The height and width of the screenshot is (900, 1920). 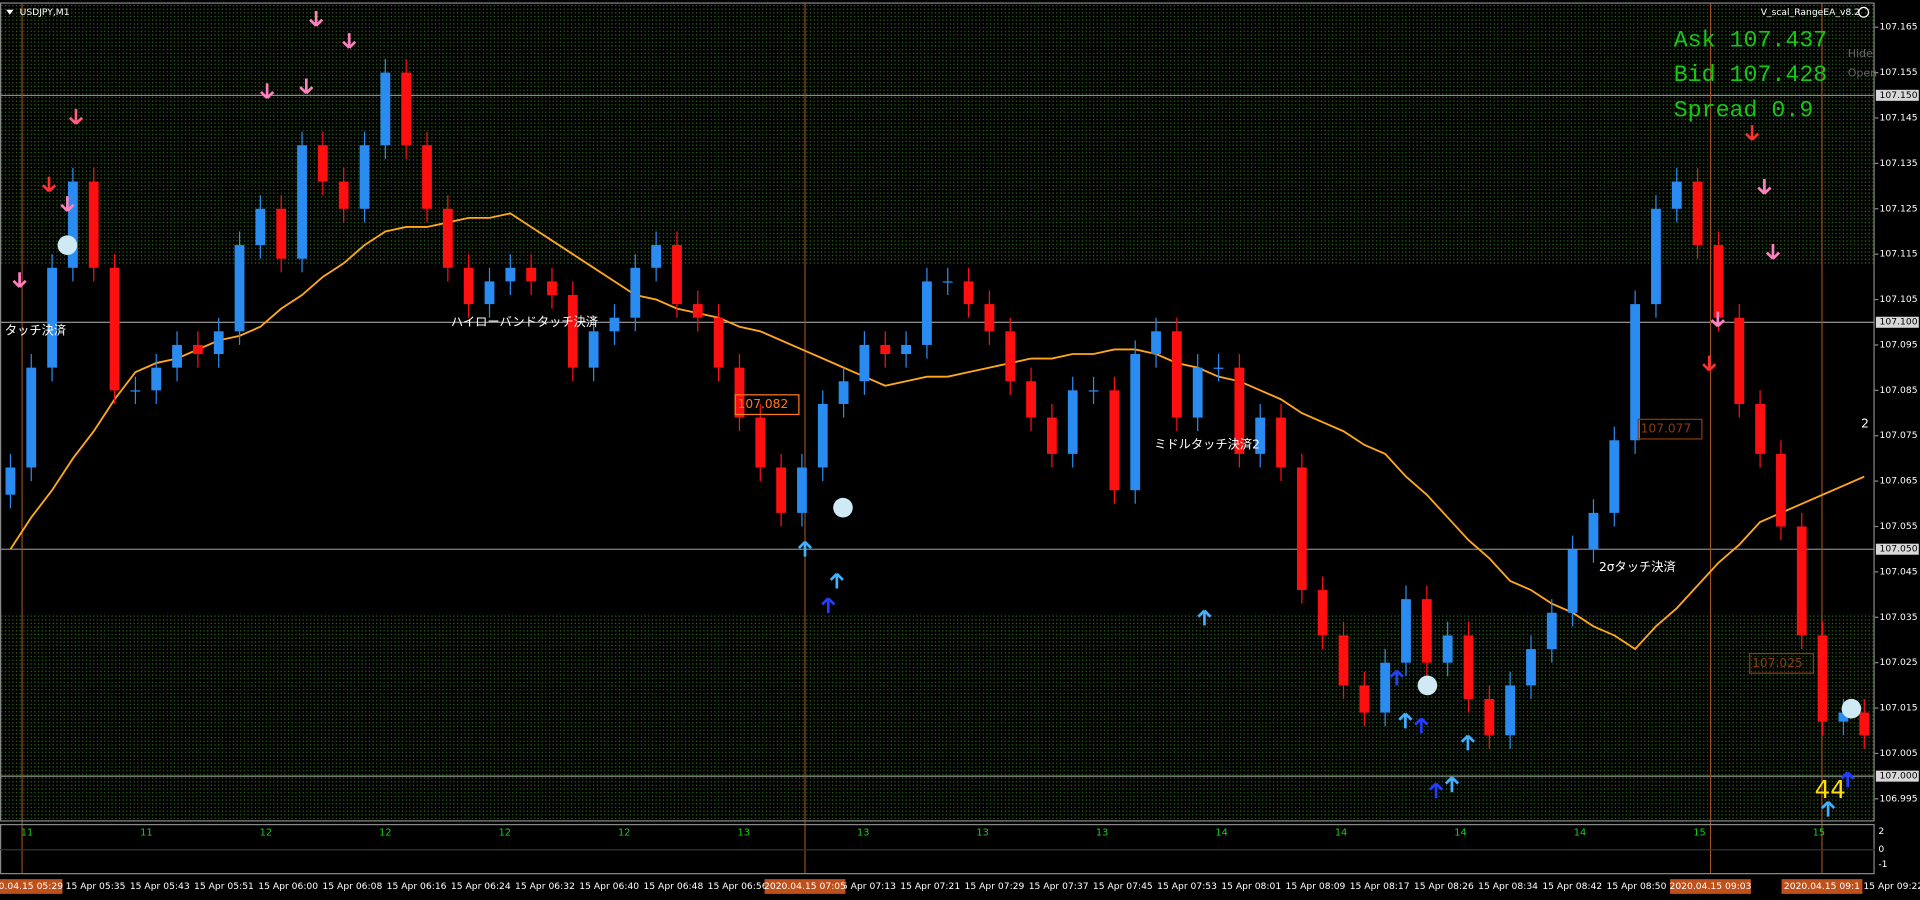 I want to click on cursor-label: 2020.04.15 07:05, so click(x=805, y=886).